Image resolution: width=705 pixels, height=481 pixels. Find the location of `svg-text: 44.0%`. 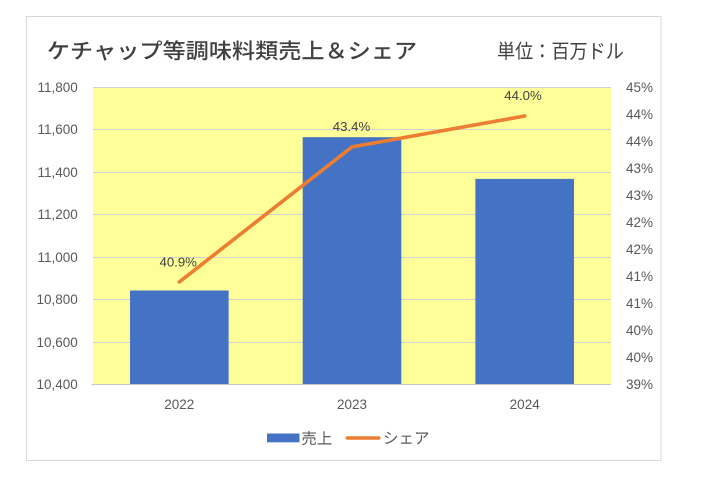

svg-text: 44.0% is located at coordinates (523, 95).